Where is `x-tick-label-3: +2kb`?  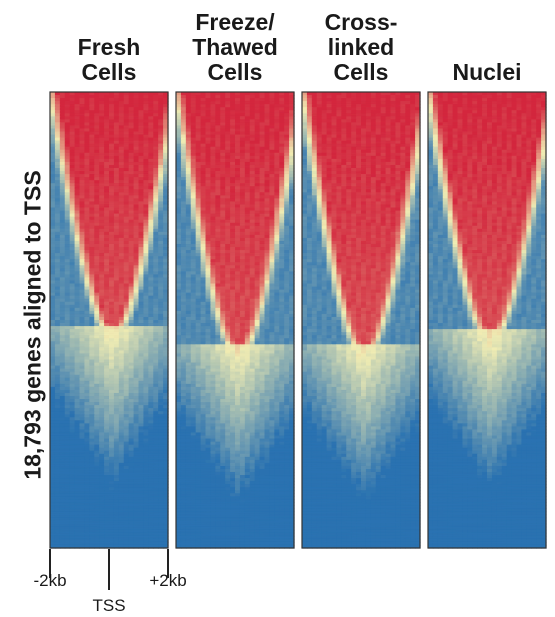
x-tick-label-3: +2kb is located at coordinates (168, 580).